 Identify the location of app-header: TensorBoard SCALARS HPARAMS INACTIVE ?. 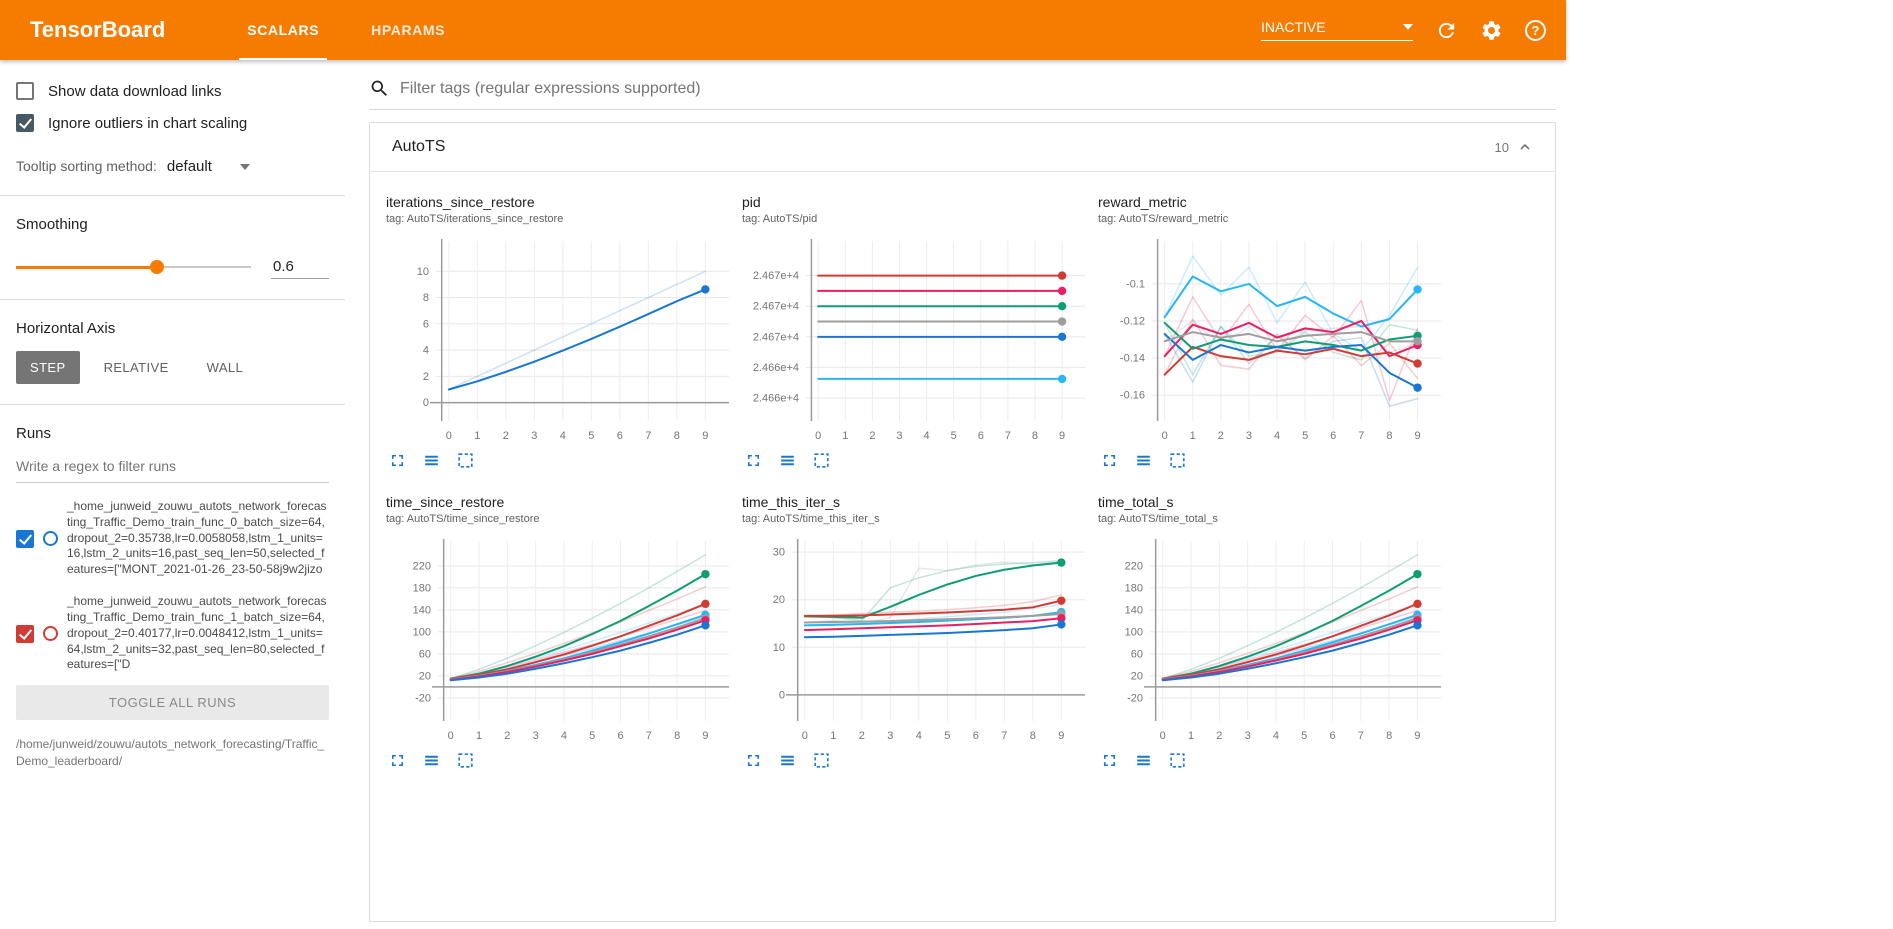
(783, 30).